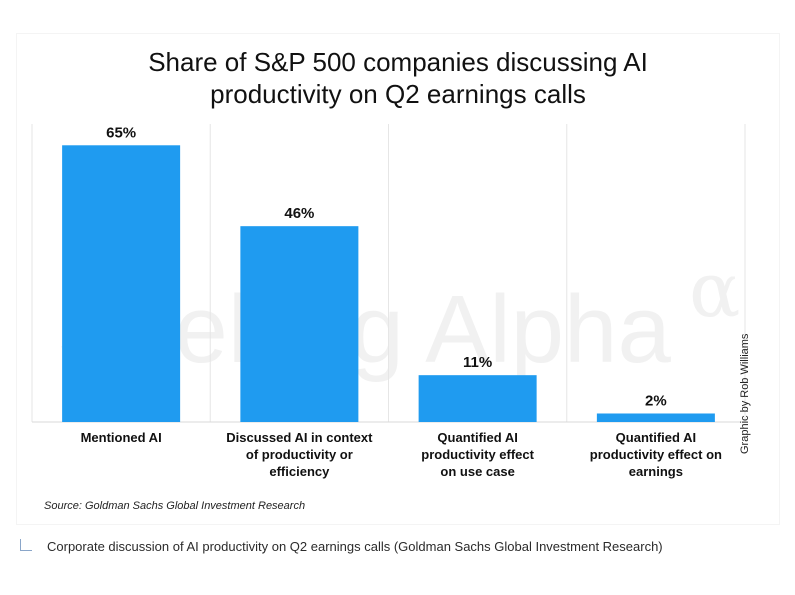  I want to click on watermark-alpha-symbol: α, so click(714, 289).